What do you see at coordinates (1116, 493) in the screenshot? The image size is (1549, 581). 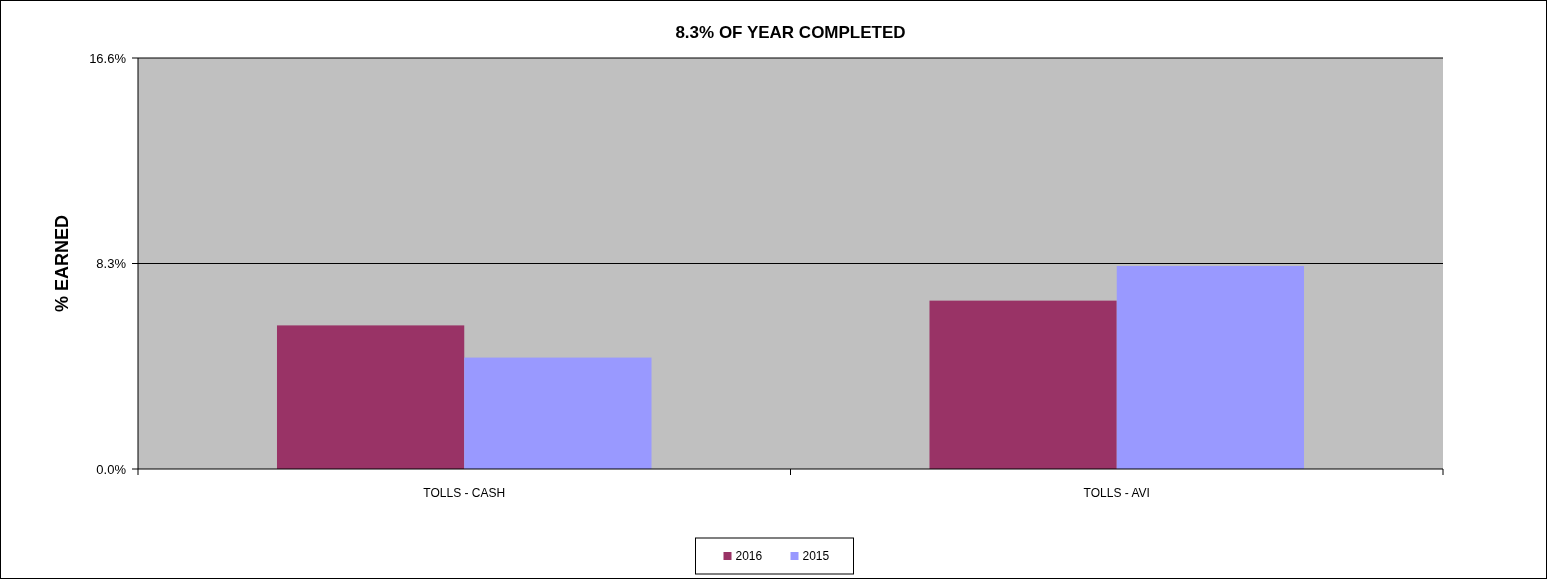 I see `x-tick-label: TOLLS - AVI` at bounding box center [1116, 493].